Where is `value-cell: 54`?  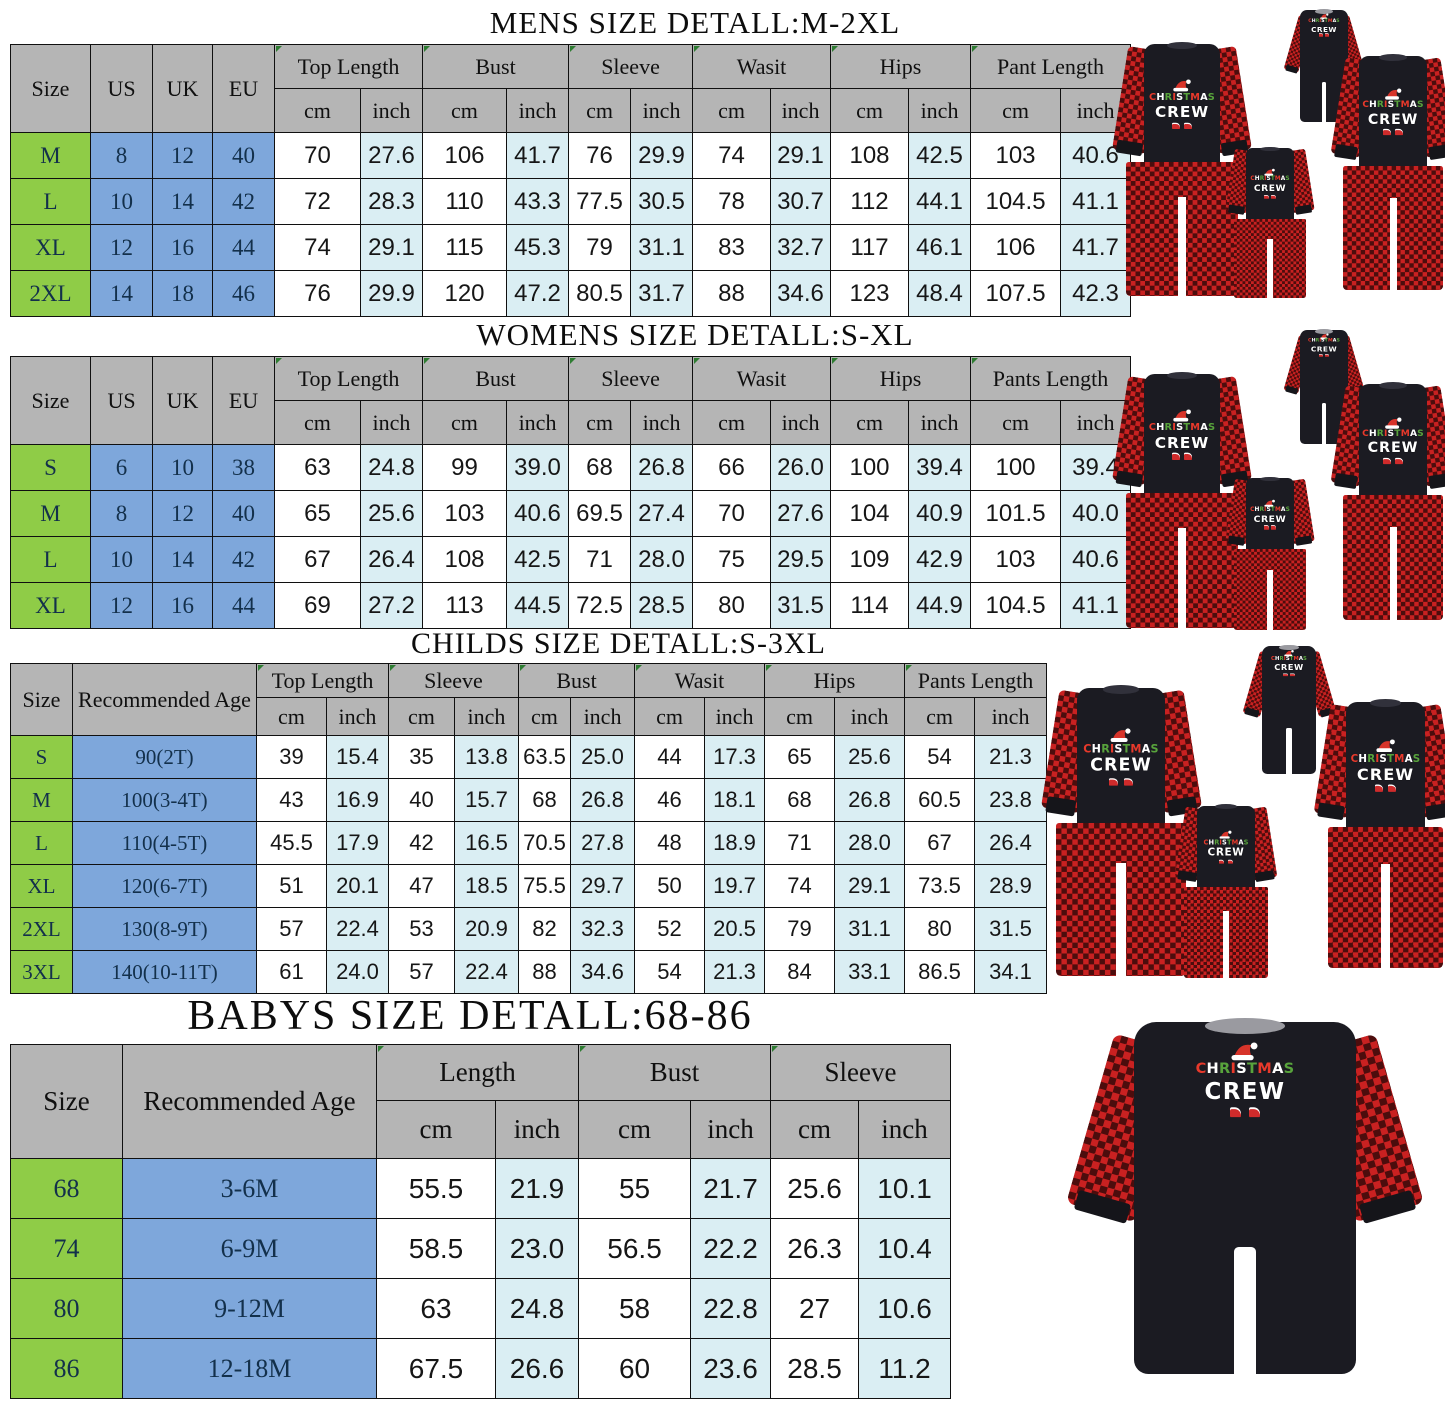
value-cell: 54 is located at coordinates (940, 757).